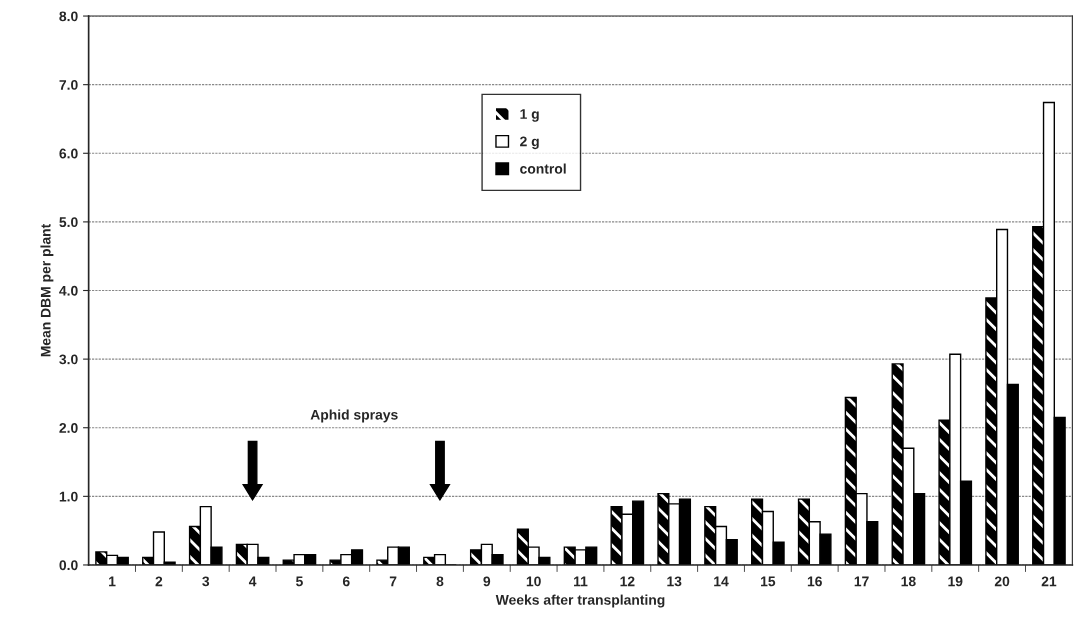 This screenshot has width=1081, height=642. What do you see at coordinates (487, 581) in the screenshot?
I see `x-tick-label: 9` at bounding box center [487, 581].